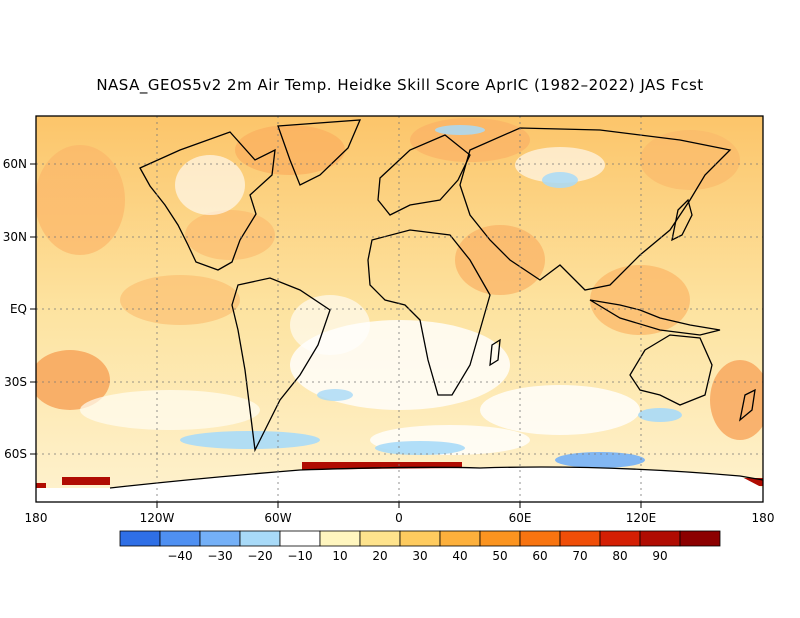 The image size is (800, 618). What do you see at coordinates (619, 556) in the screenshot?
I see `colorbar-label: 80` at bounding box center [619, 556].